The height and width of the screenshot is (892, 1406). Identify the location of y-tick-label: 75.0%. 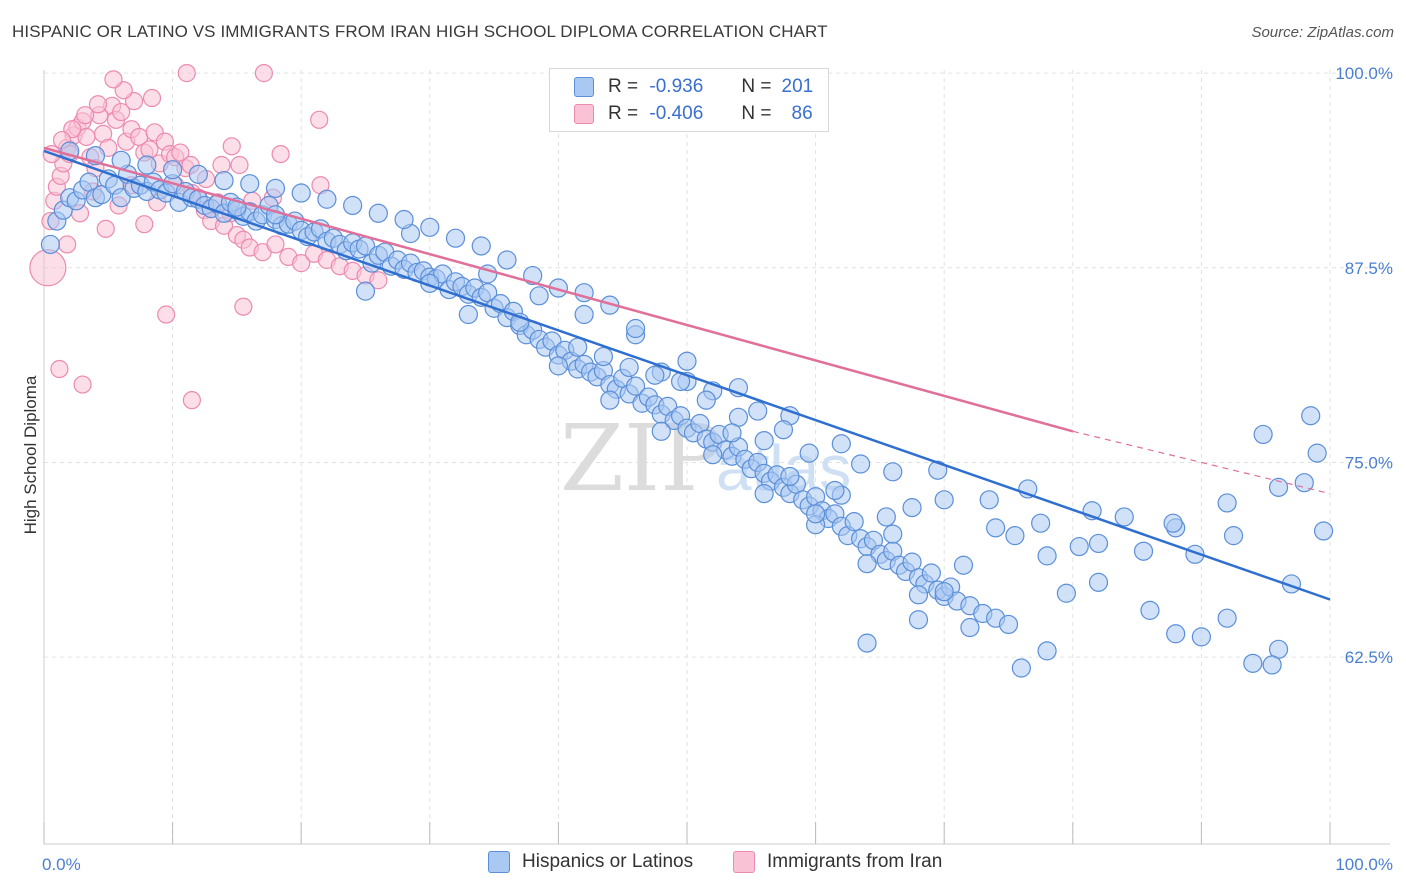
(1369, 462).